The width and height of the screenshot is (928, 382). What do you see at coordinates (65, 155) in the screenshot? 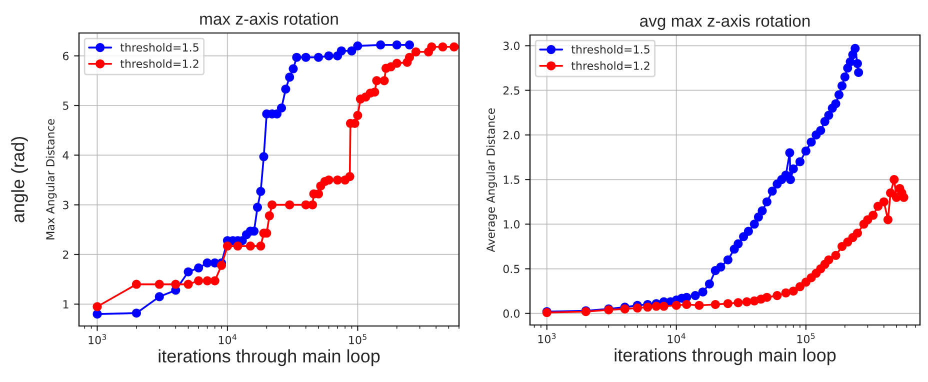
I see `y-tick-label: 4` at bounding box center [65, 155].